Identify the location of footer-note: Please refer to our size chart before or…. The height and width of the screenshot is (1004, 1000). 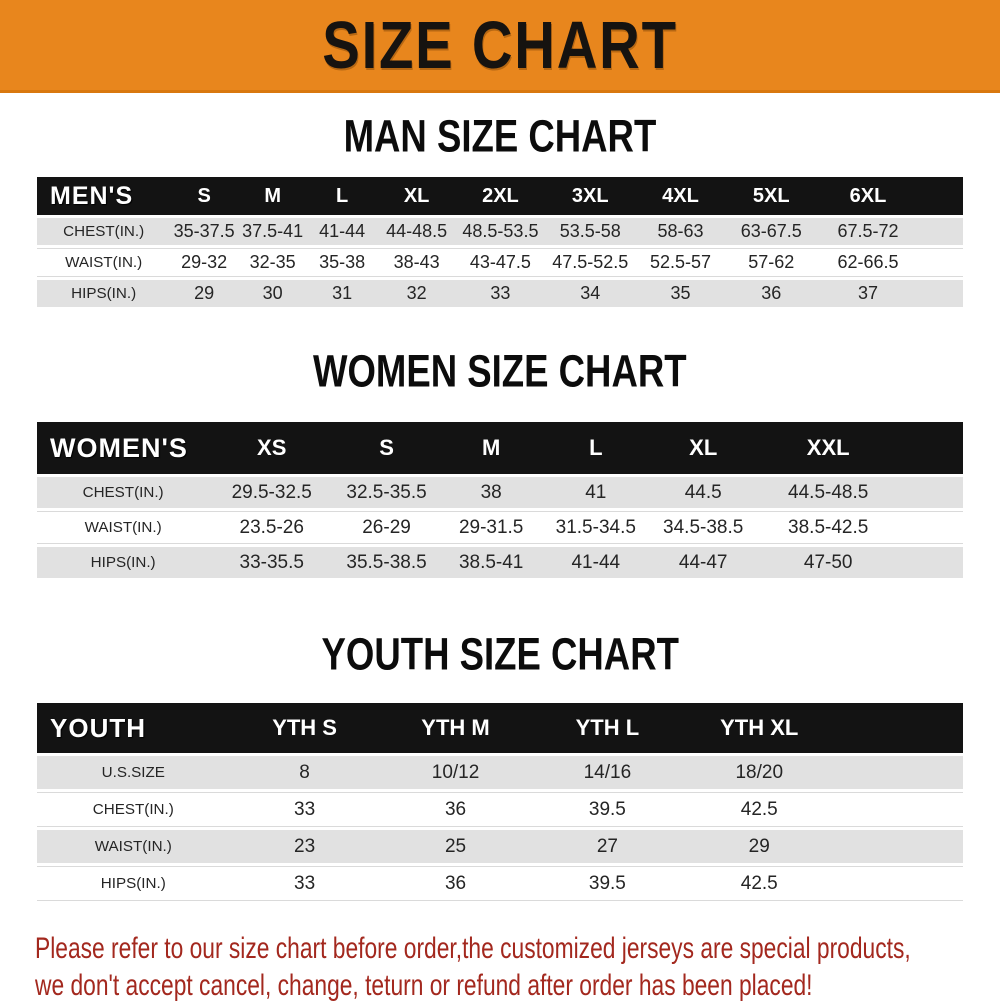
(517, 967).